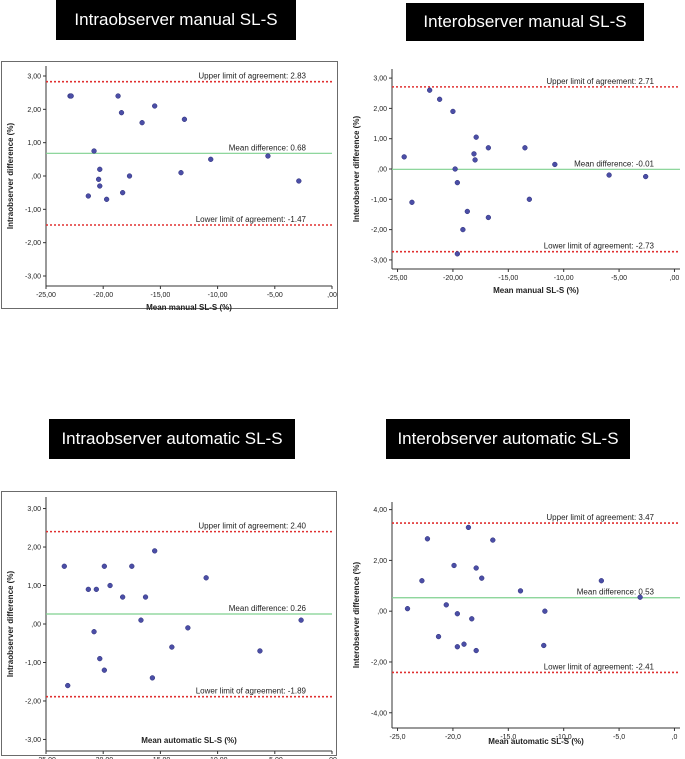 This screenshot has width=685, height=759. Describe the element at coordinates (275, 758) in the screenshot. I see `x-tick-label: -5,00` at that location.